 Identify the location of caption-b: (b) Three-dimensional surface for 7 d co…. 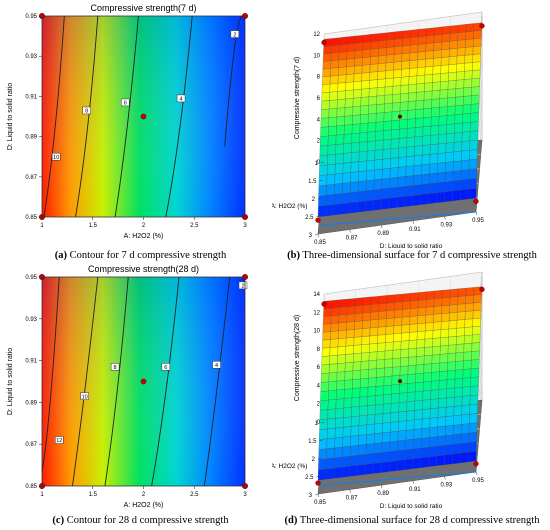
(412, 255).